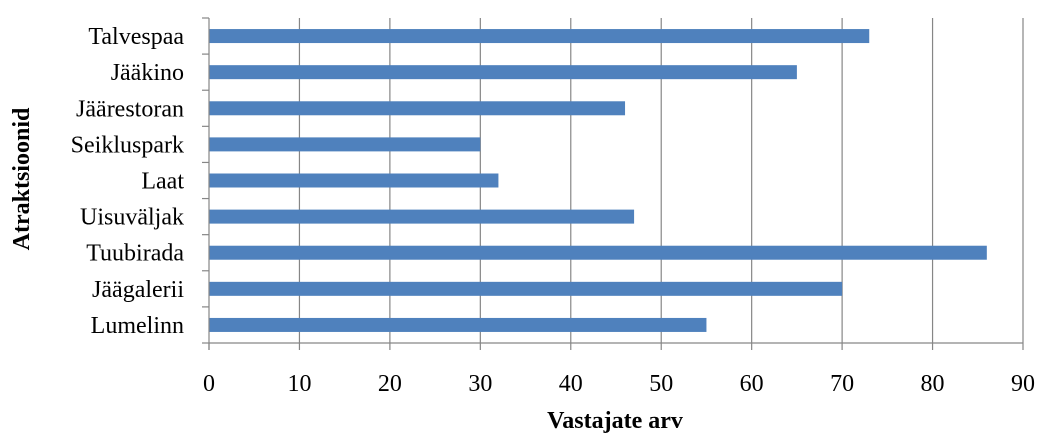 Image resolution: width=1041 pixels, height=435 pixels. Describe the element at coordinates (209, 384) in the screenshot. I see `x-tick-label-0: 0` at that location.